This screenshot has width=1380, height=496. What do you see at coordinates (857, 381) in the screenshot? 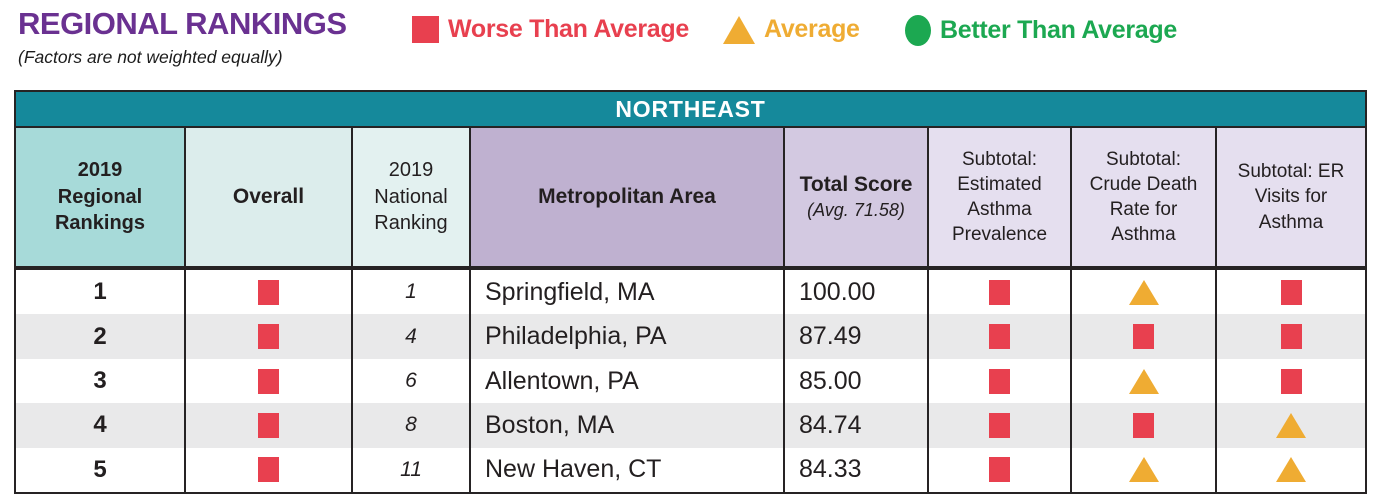
I see `total-score-cell: 85.00` at bounding box center [857, 381].